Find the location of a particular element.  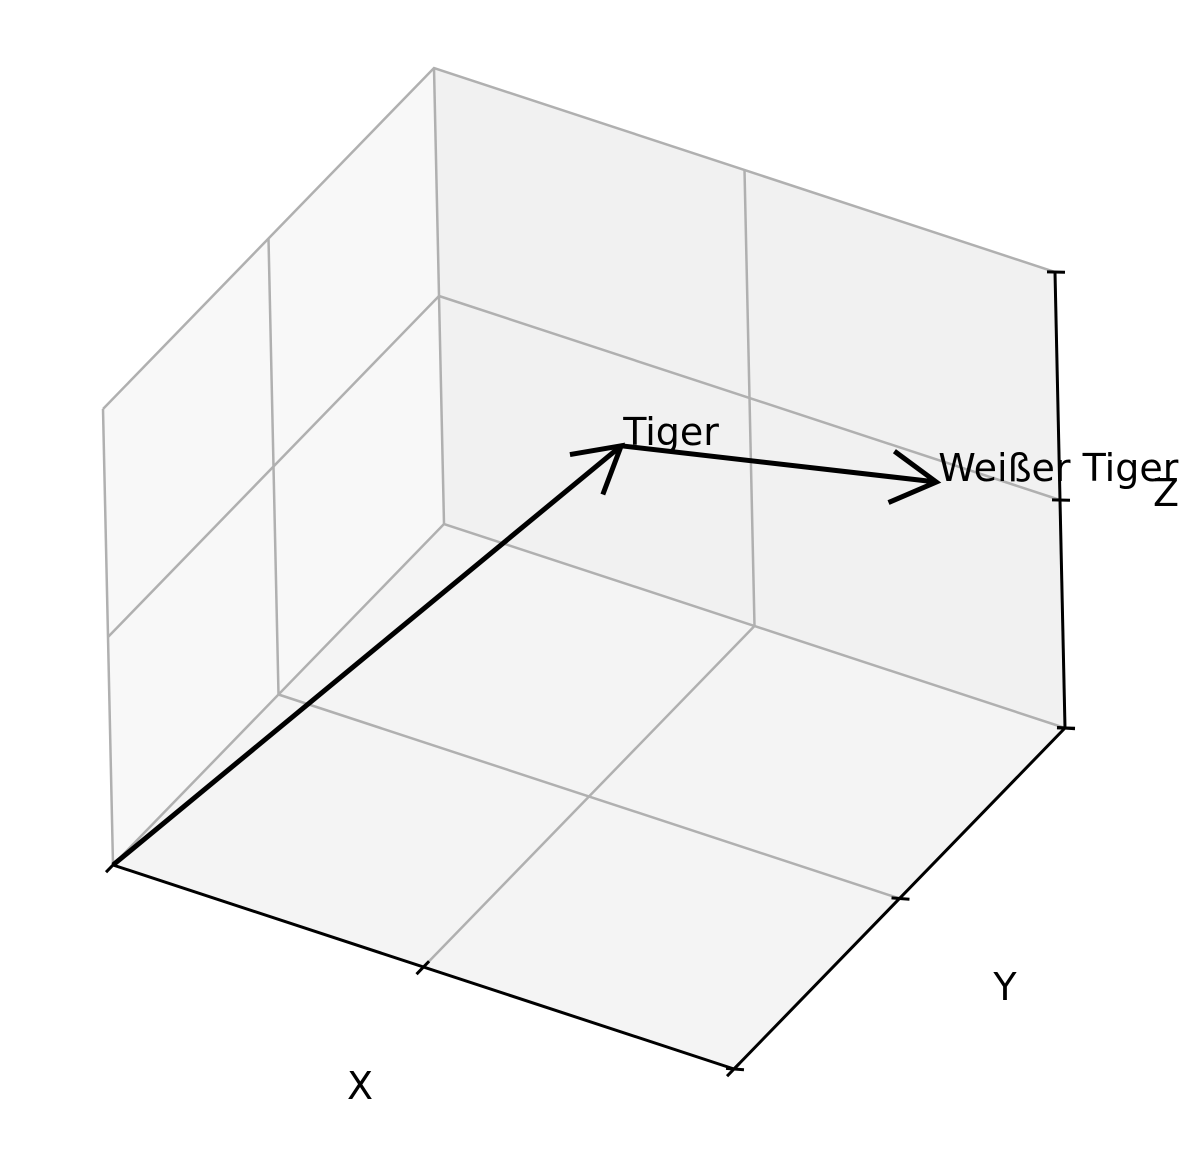

grid-floor-y is located at coordinates (589, 796).